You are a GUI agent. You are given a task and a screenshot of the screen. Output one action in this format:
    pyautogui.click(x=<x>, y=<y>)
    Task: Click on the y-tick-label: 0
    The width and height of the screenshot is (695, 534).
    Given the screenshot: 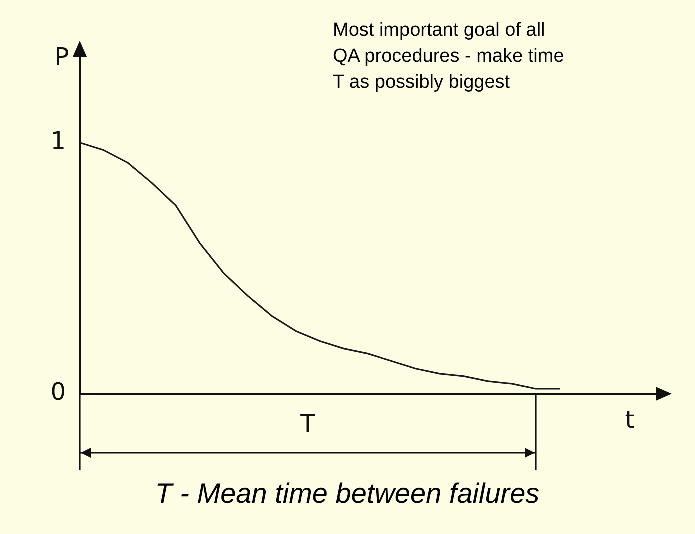 What is the action you would take?
    pyautogui.click(x=58, y=392)
    